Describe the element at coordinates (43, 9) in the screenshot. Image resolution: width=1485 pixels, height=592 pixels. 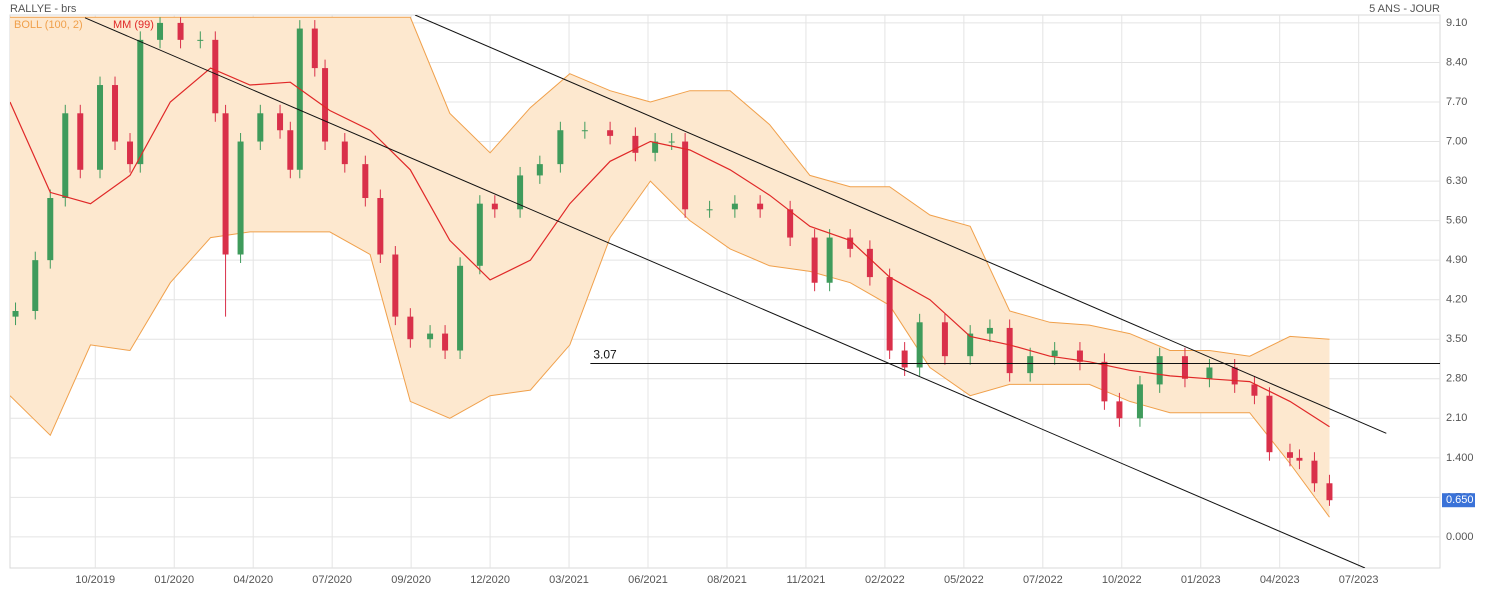
I see `chart-title: RALLYE - brs` at that location.